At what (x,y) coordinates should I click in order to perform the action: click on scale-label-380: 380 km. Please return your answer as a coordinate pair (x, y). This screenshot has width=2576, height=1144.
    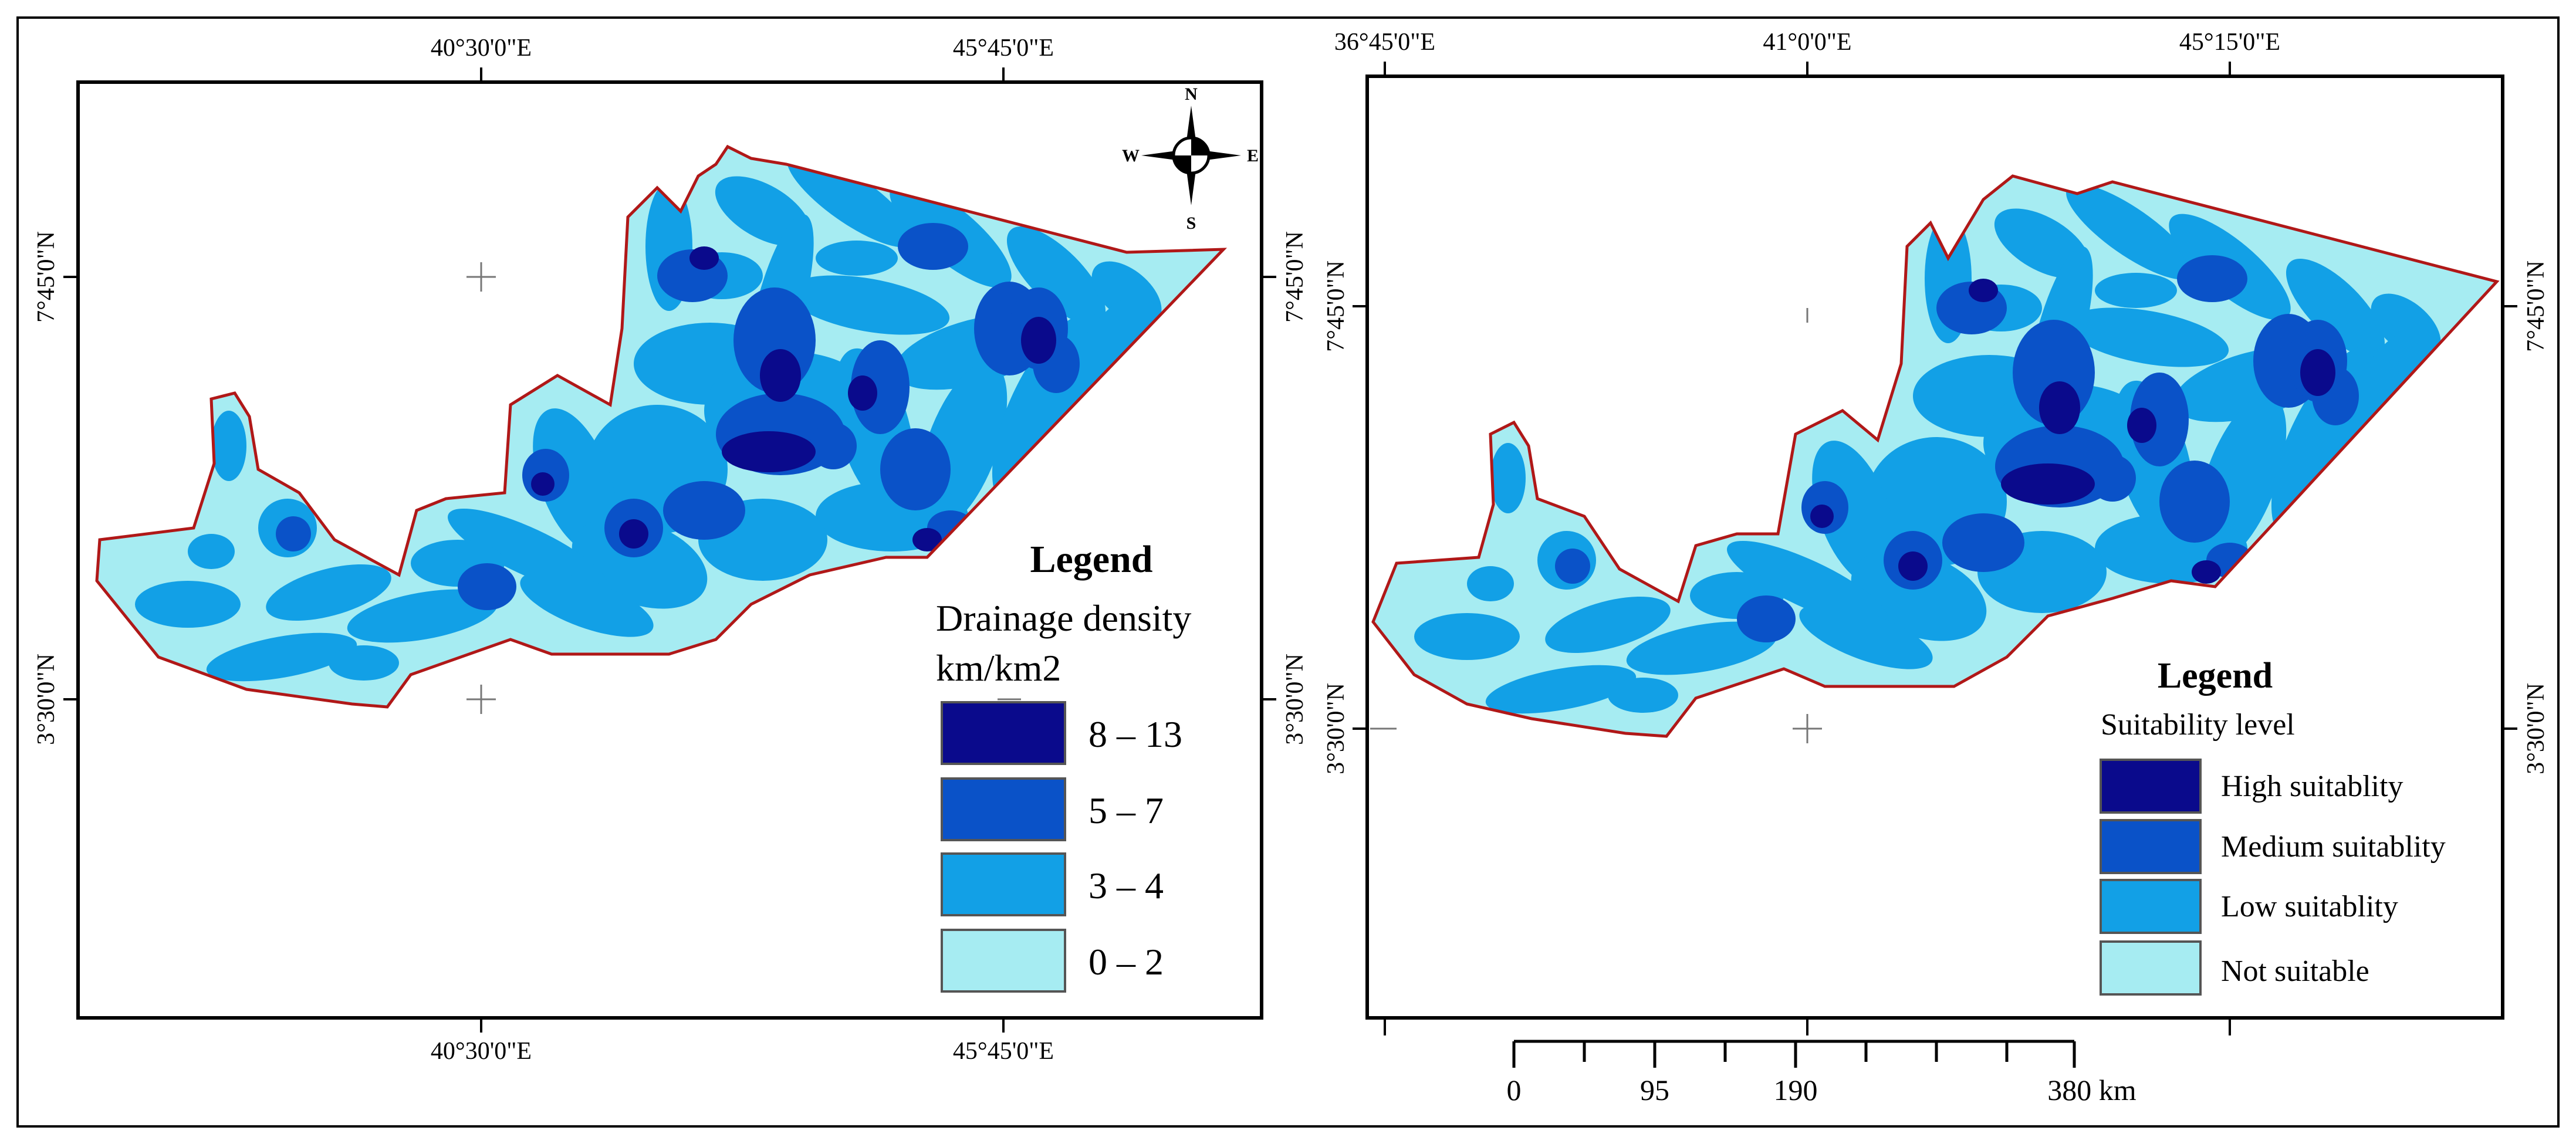
    Looking at the image, I should click on (2091, 1090).